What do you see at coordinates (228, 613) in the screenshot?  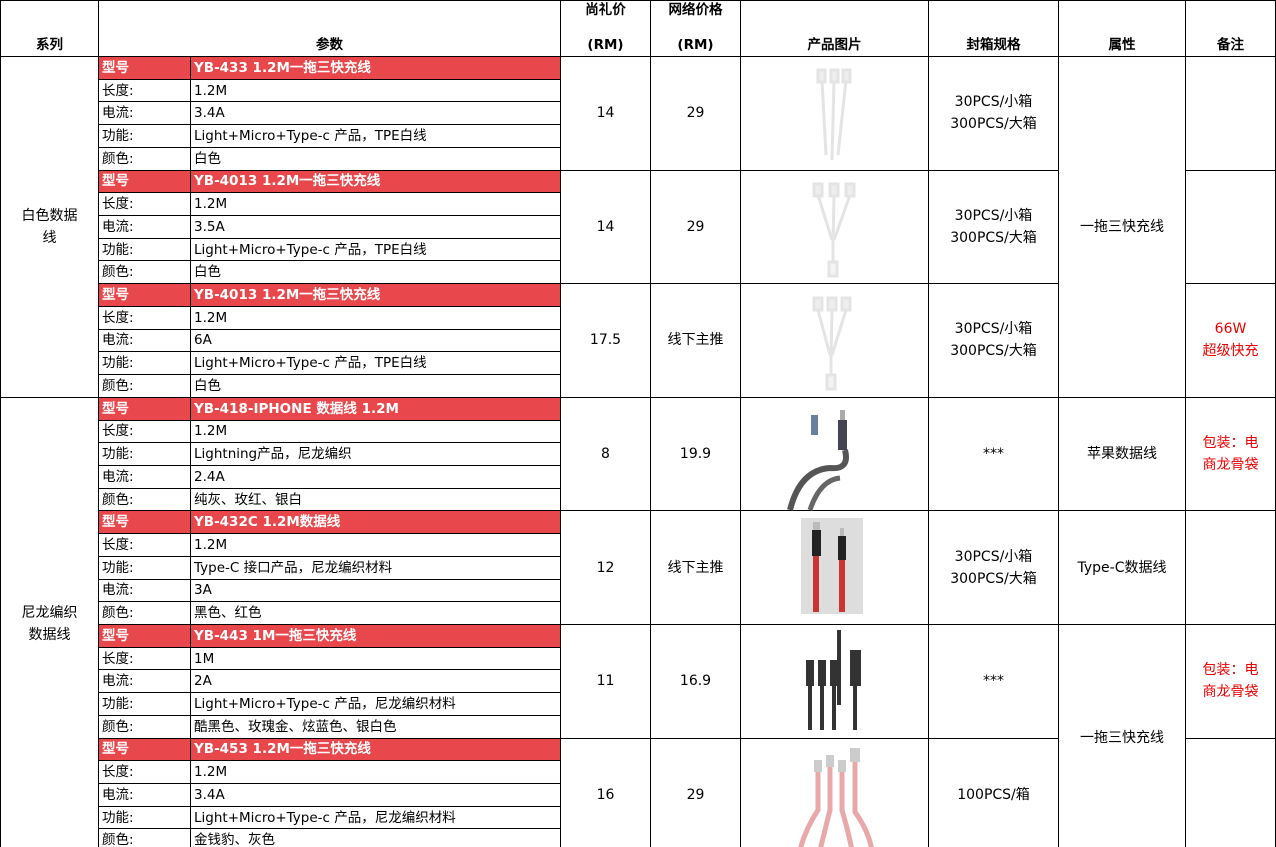 I see `spec-value-text: 黑色、红色` at bounding box center [228, 613].